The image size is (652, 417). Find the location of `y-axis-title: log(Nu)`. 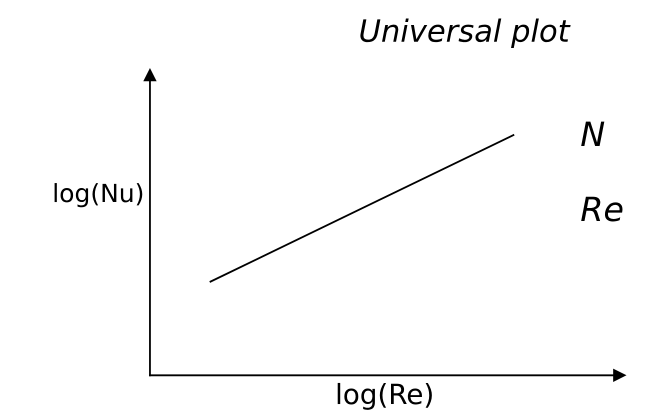

y-axis-title: log(Nu) is located at coordinates (98, 195).